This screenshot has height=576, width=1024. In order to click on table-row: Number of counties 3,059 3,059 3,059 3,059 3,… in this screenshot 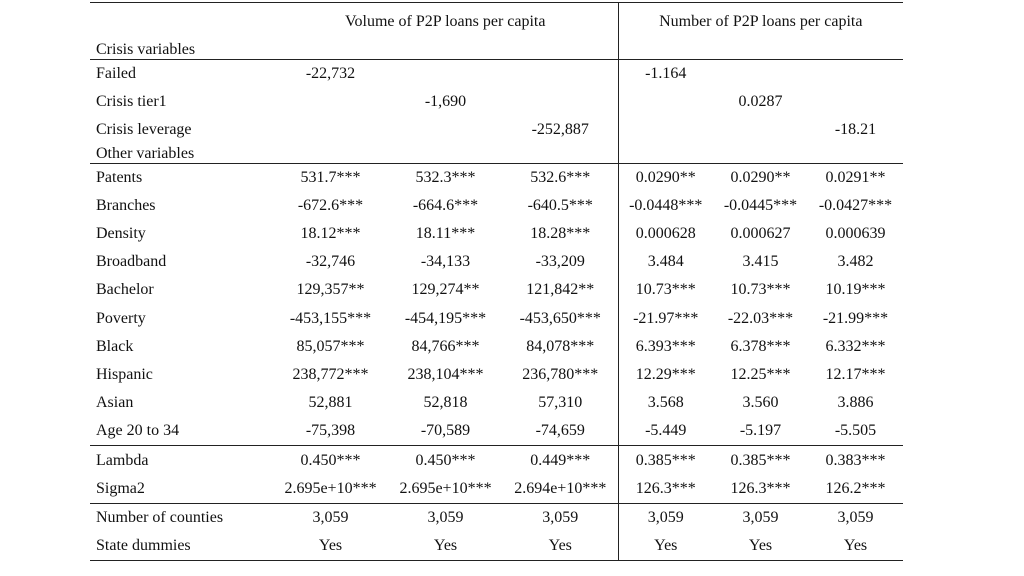, I will do `click(496, 517)`.